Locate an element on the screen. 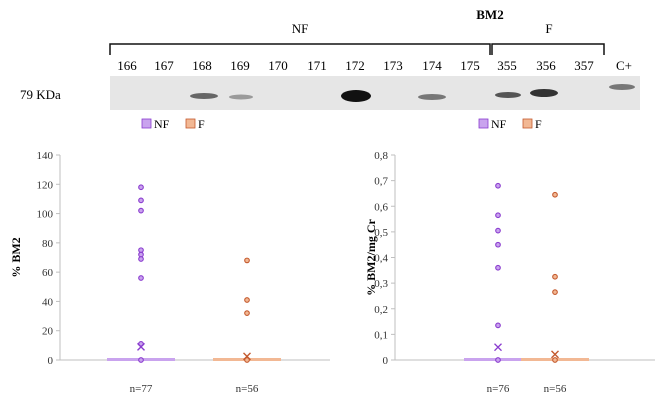 Image resolution: width=668 pixels, height=398 pixels. lane-label: 355 is located at coordinates (507, 65).